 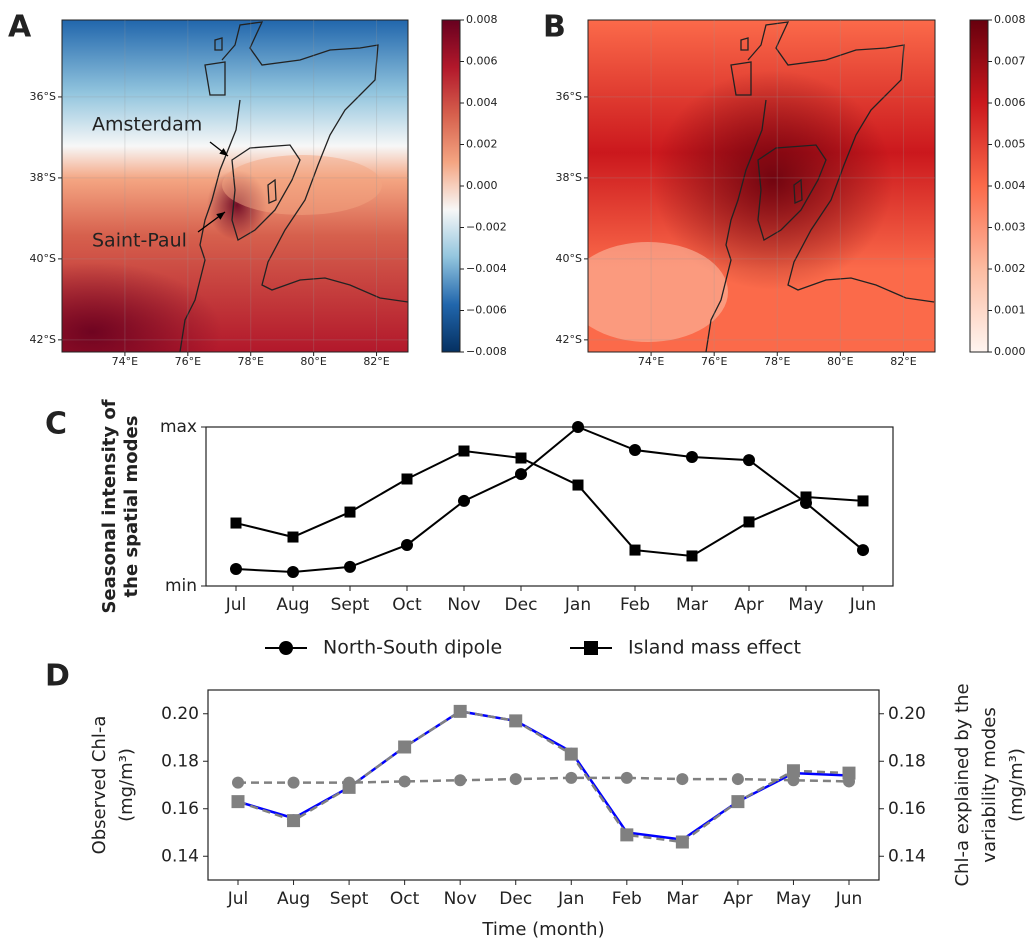 I want to click on x-tick-label: Oct, so click(x=407, y=605).